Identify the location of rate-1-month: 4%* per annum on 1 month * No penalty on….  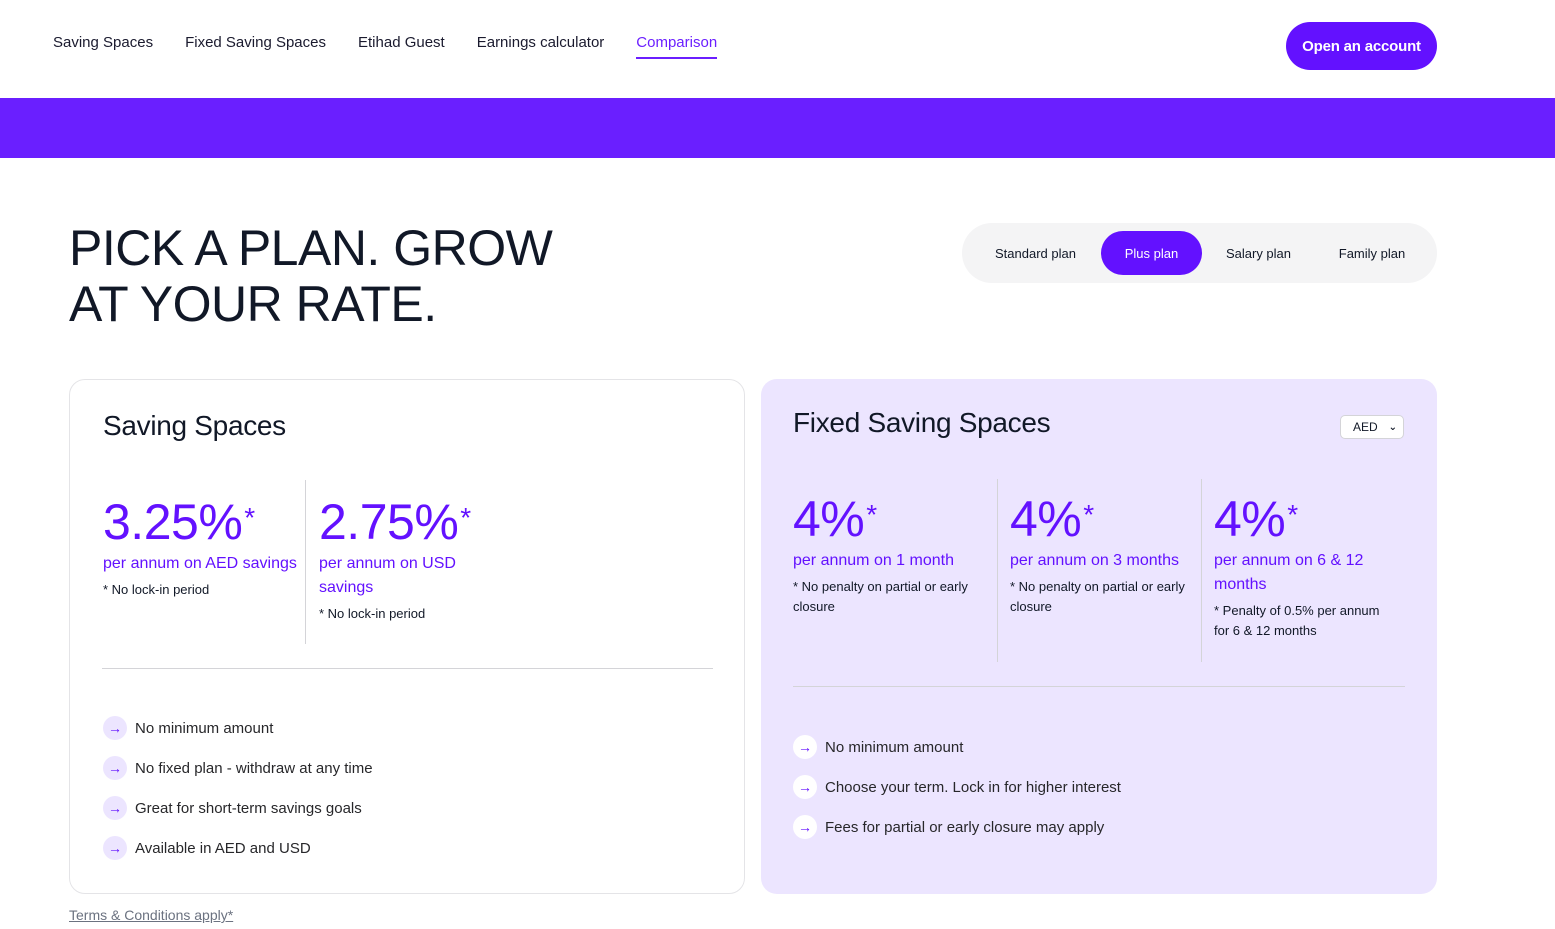
(901, 567).